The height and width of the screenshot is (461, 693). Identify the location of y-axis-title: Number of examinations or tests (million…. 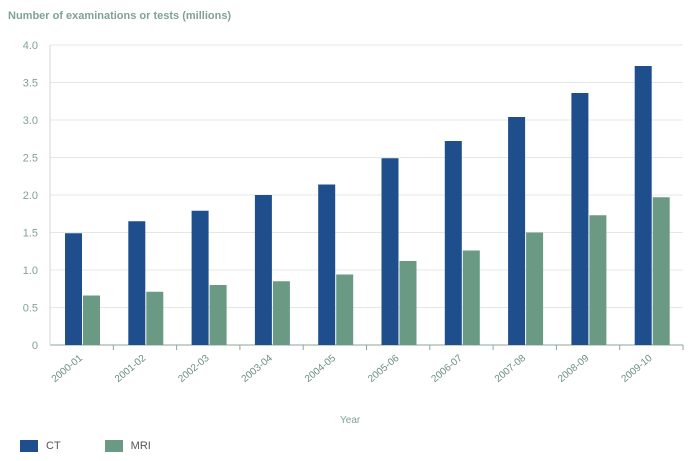
(120, 16).